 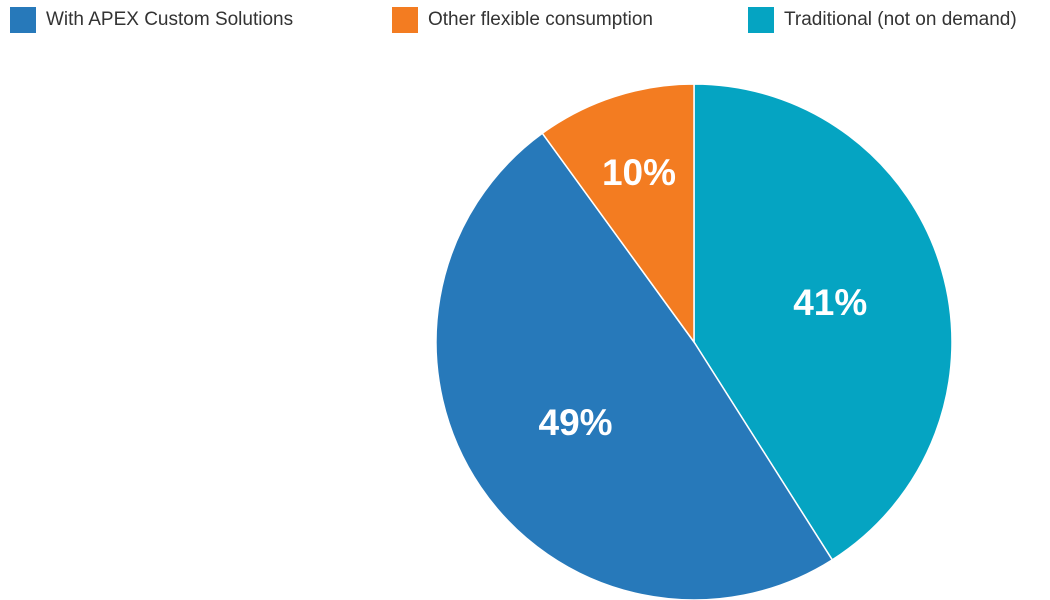 What do you see at coordinates (830, 302) in the screenshot?
I see `slice-label-traditional: 41%` at bounding box center [830, 302].